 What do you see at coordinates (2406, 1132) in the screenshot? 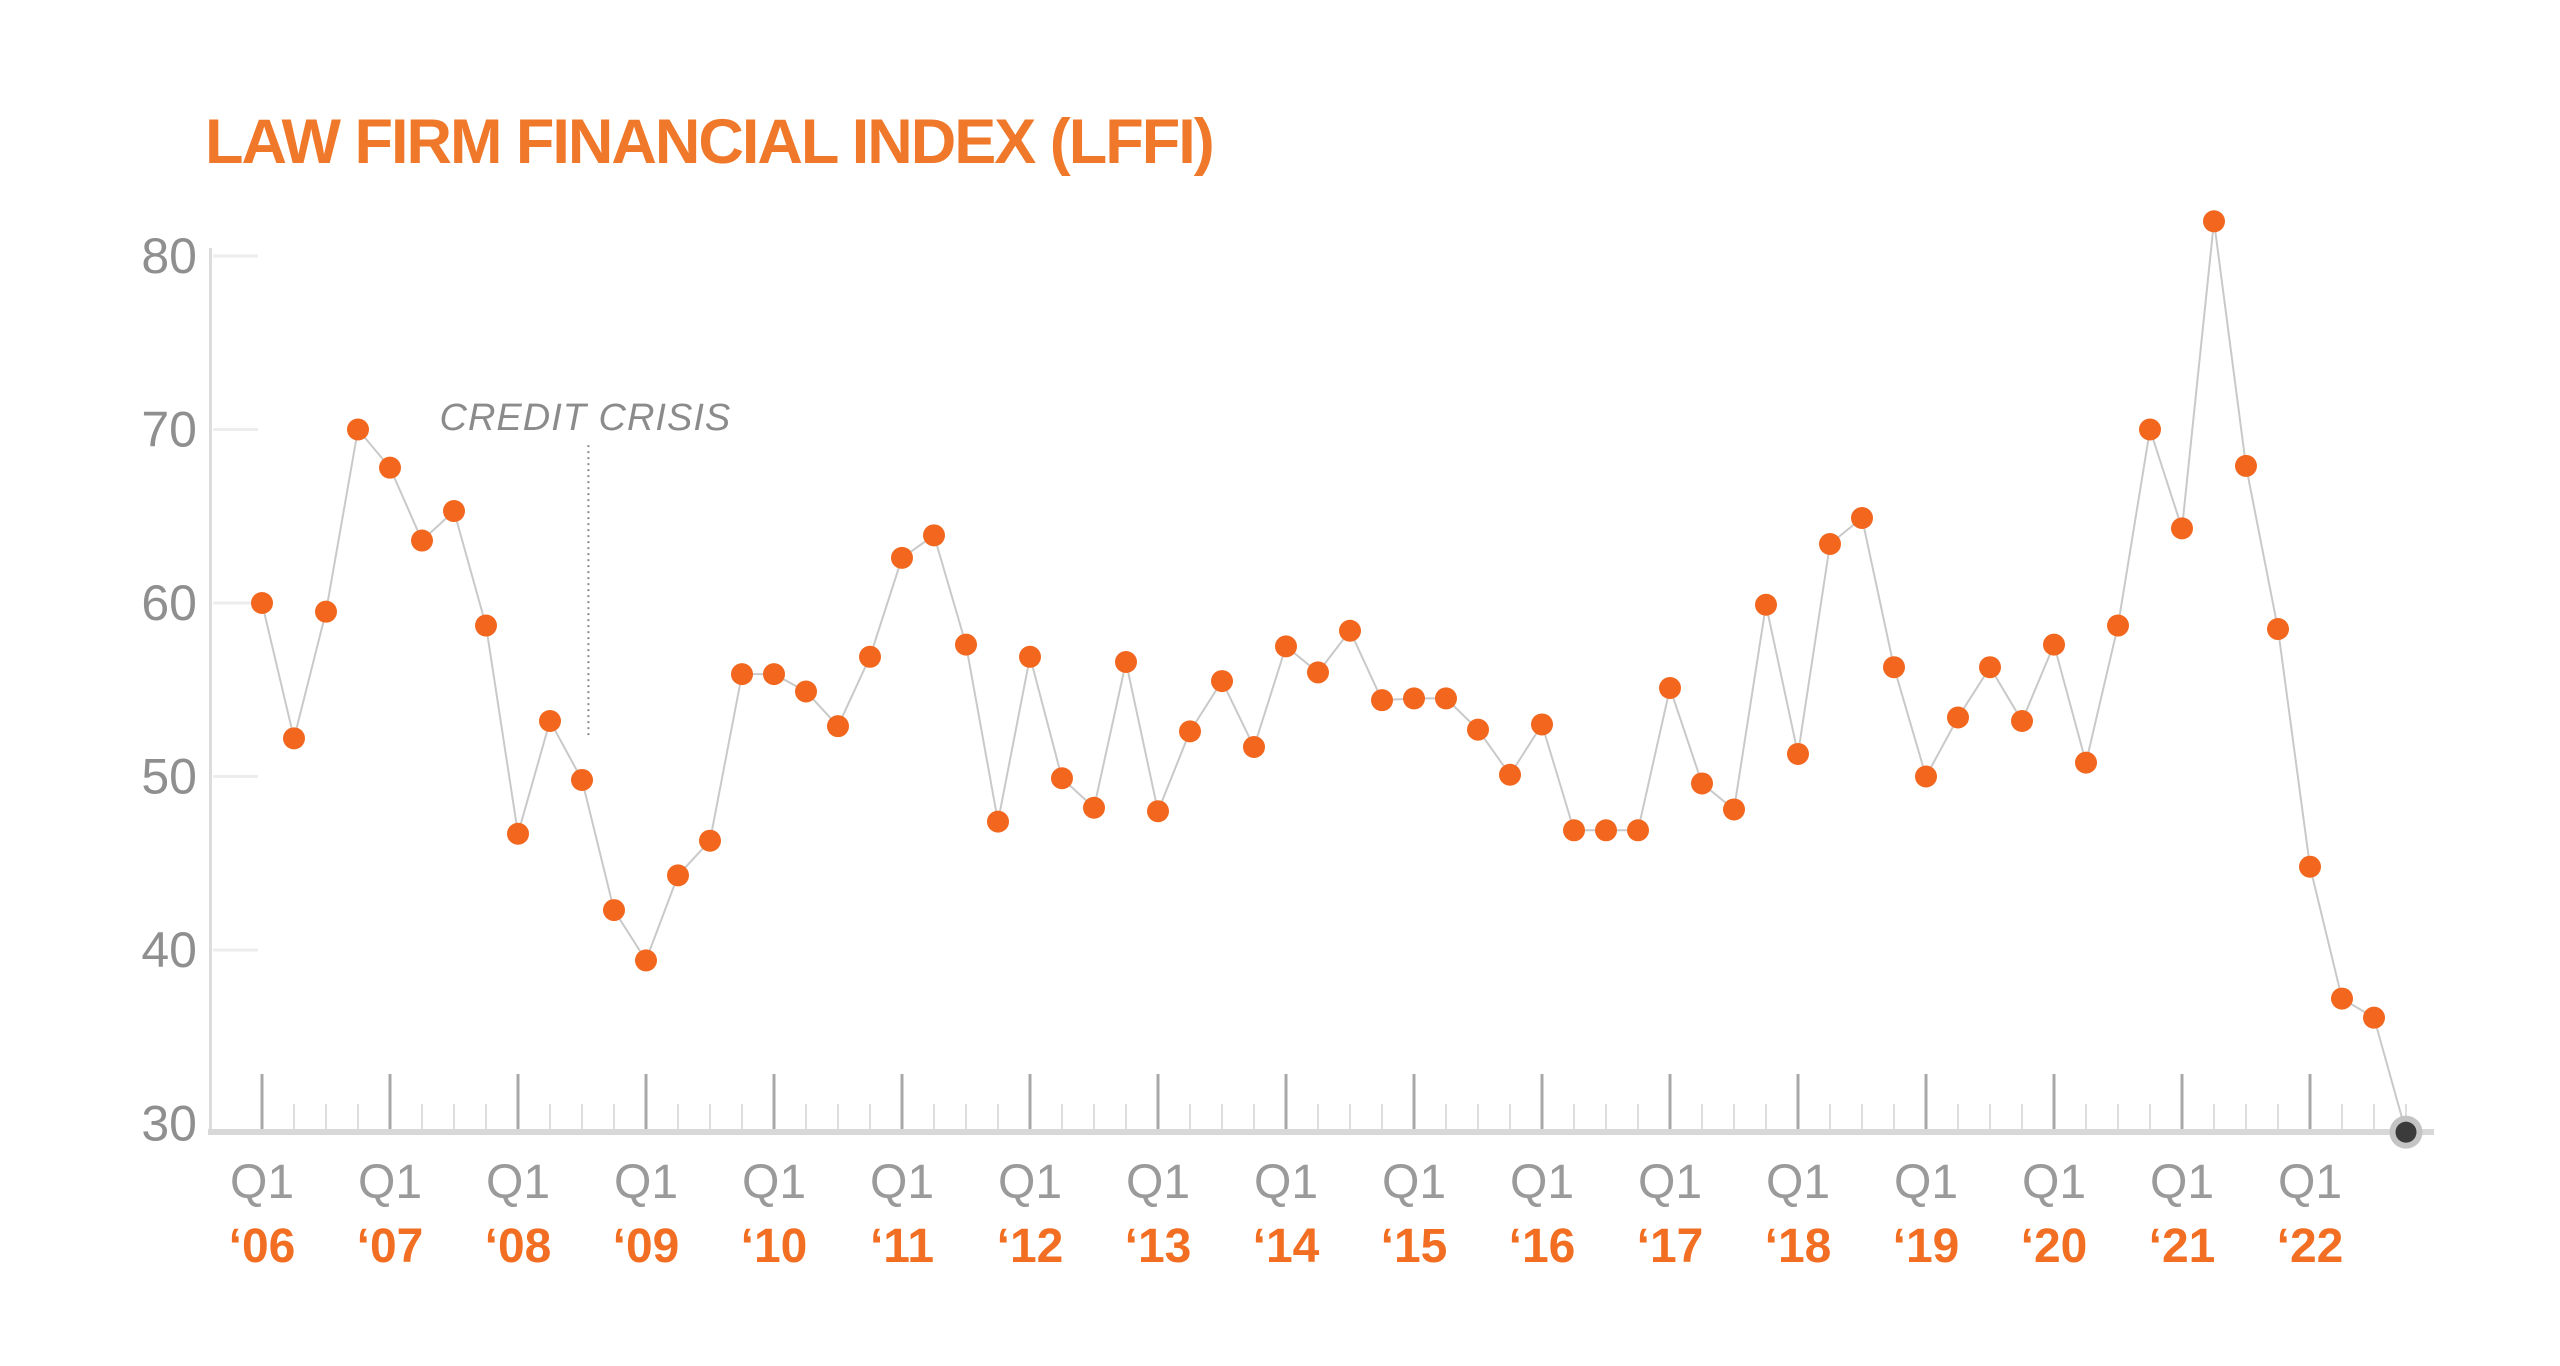
I see `final-data-point` at bounding box center [2406, 1132].